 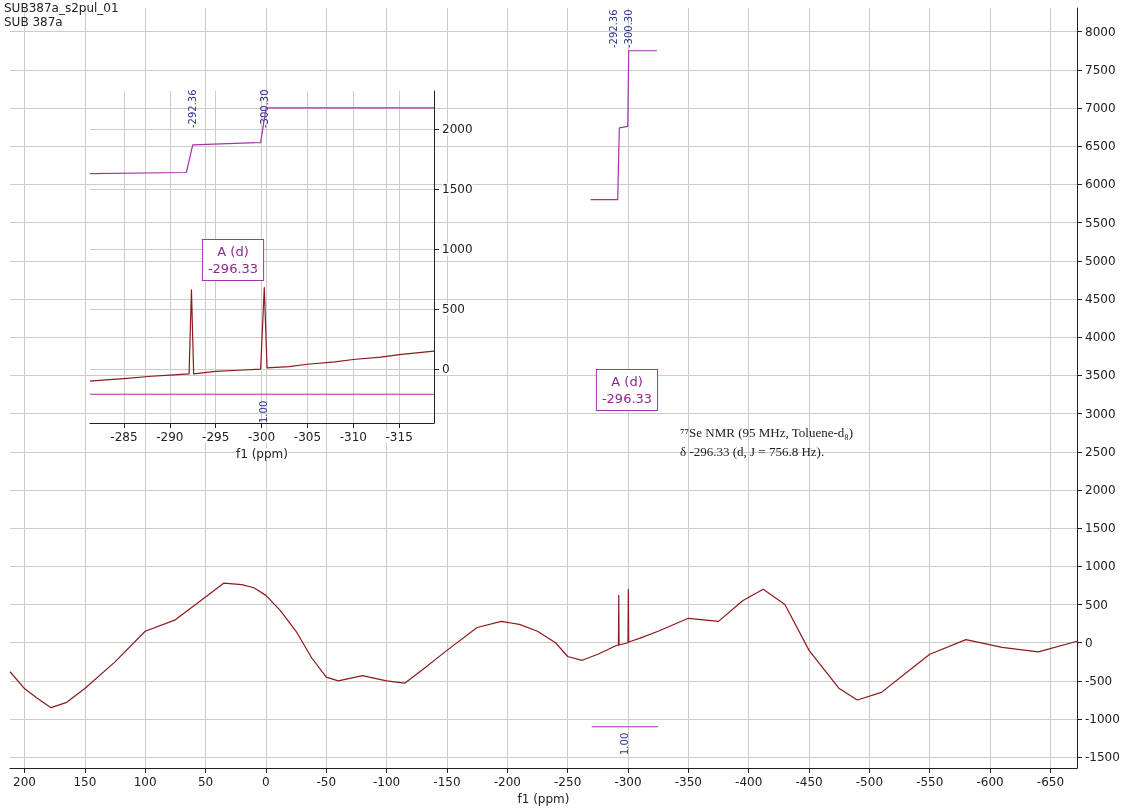 I want to click on y-tick-label: 4500, so click(x=1100, y=299).